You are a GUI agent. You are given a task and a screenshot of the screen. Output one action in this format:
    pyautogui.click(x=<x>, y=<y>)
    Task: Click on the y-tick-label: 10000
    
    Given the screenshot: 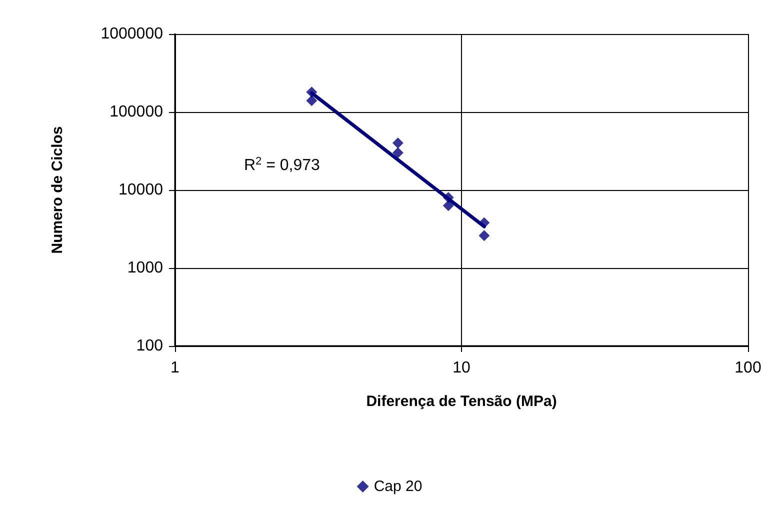 What is the action you would take?
    pyautogui.click(x=141, y=190)
    